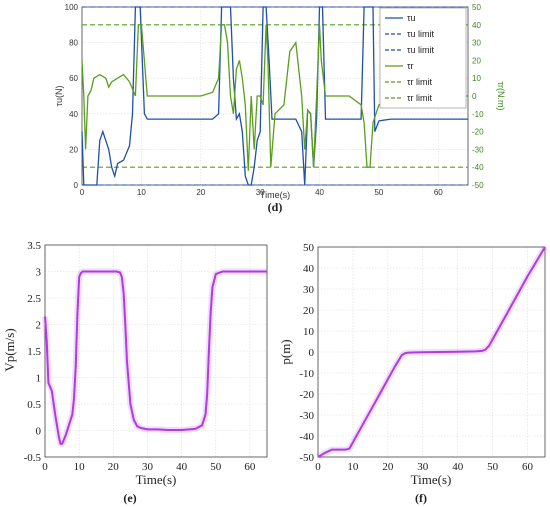  What do you see at coordinates (474, 96) in the screenshot?
I see `chart-d-ytick-right-label: 0` at bounding box center [474, 96].